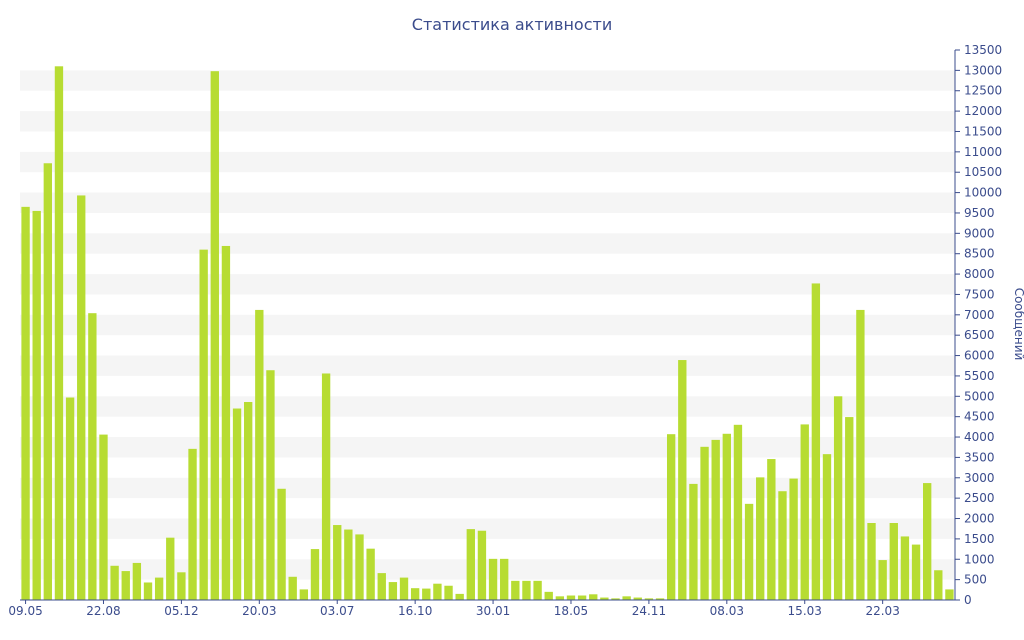 The width and height of the screenshot is (1024, 640). Describe the element at coordinates (979, 457) in the screenshot. I see `y-tick-label: 3500` at that location.